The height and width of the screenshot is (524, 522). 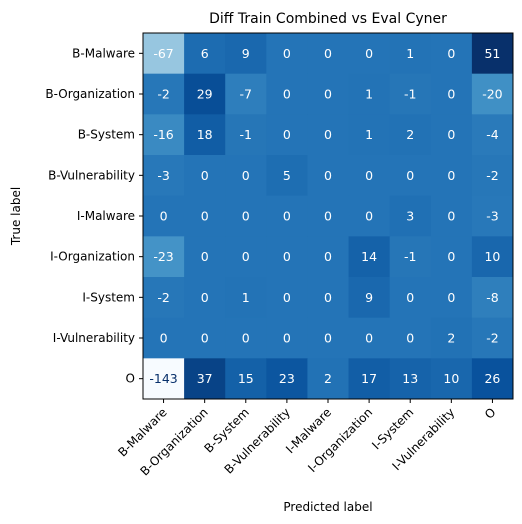 What do you see at coordinates (287, 378) in the screenshot?
I see `cell-value-label: 23` at bounding box center [287, 378].